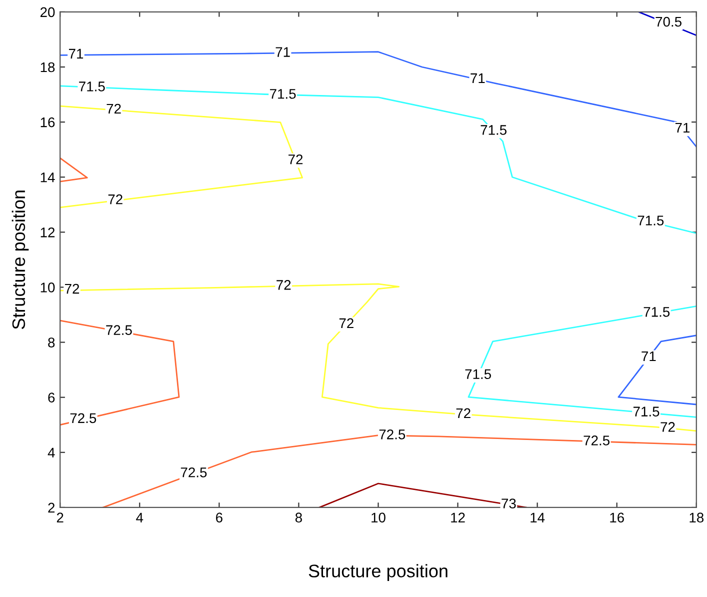 The image size is (707, 597). I want to click on y-tick-label: 18, so click(47, 67).